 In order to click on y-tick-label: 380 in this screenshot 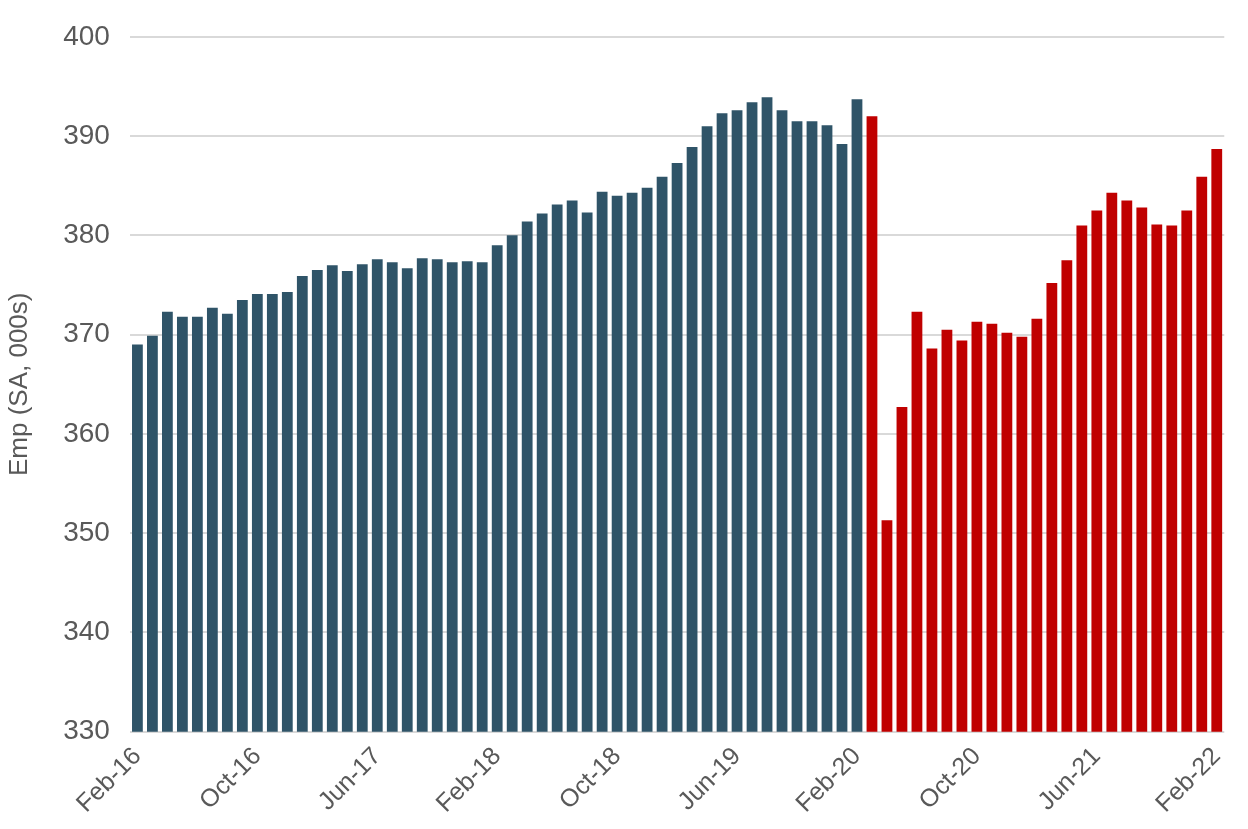, I will do `click(86, 234)`.